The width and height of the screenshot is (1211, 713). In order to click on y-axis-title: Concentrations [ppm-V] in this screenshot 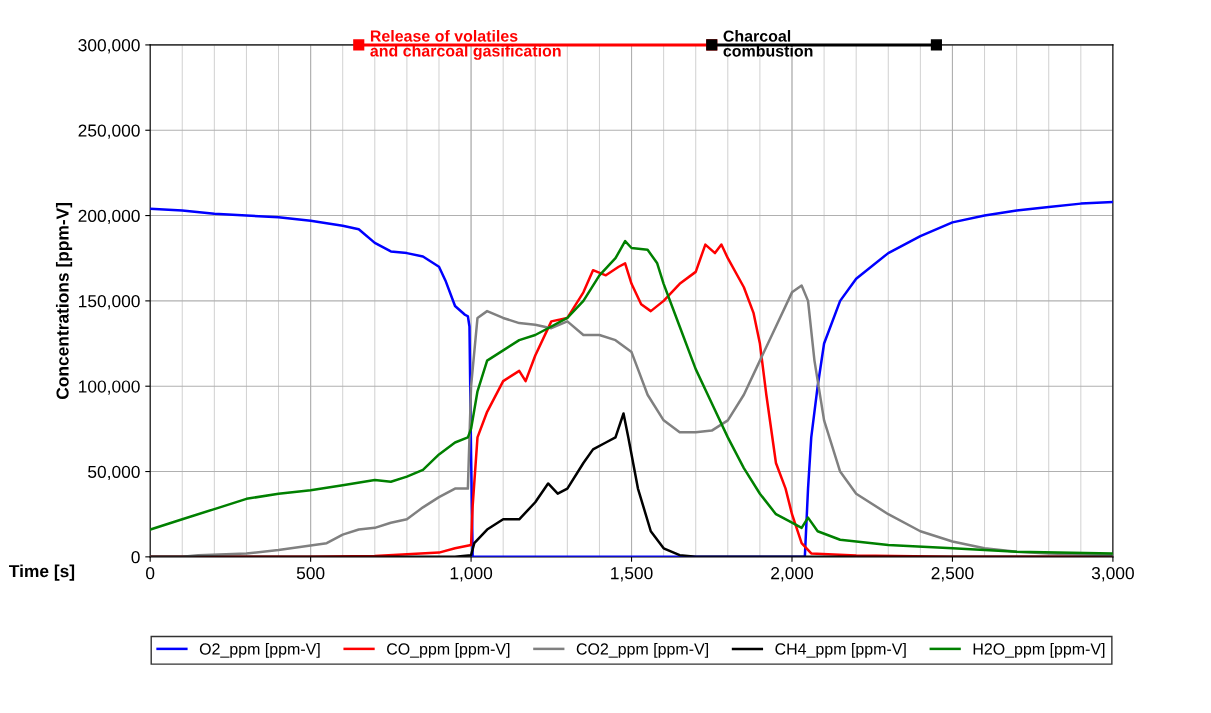, I will do `click(64, 301)`.